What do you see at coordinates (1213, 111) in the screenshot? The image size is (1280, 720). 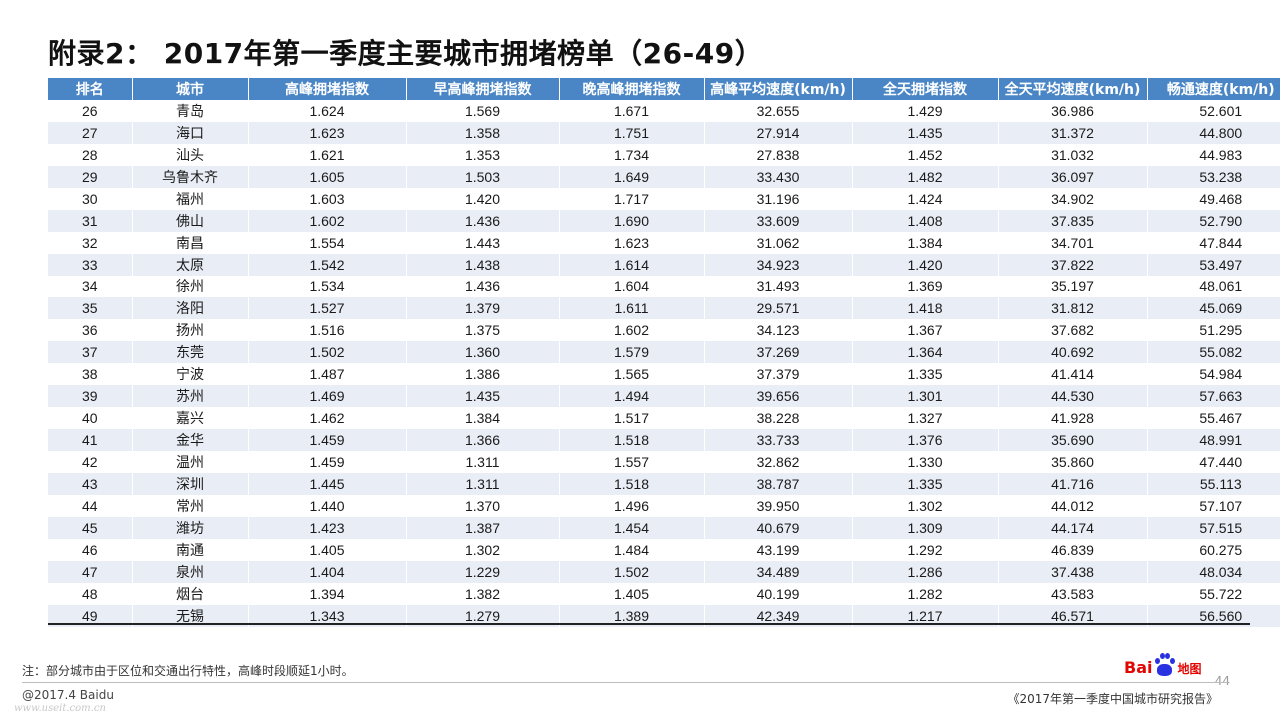 I see `table-cell: 52.601` at bounding box center [1213, 111].